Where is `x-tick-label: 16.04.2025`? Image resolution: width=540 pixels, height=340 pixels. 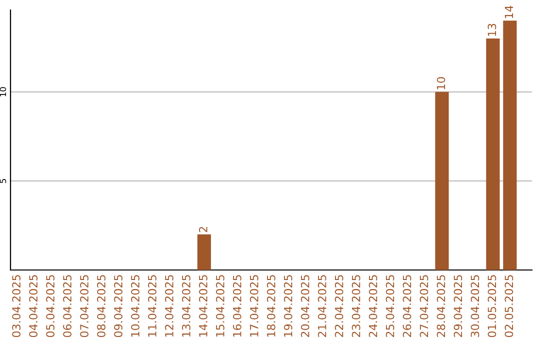 x-tick-label: 16.04.2025 is located at coordinates (237, 306).